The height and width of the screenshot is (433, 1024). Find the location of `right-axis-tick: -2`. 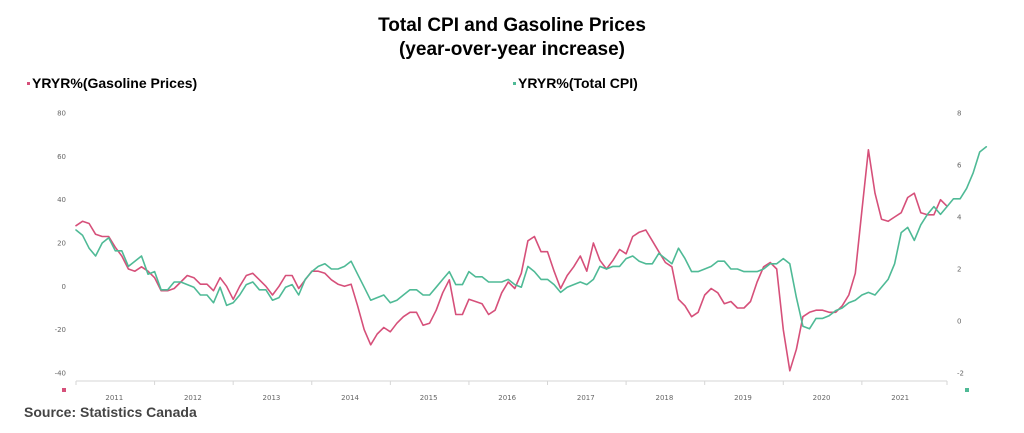

right-axis-tick: -2 is located at coordinates (960, 374).